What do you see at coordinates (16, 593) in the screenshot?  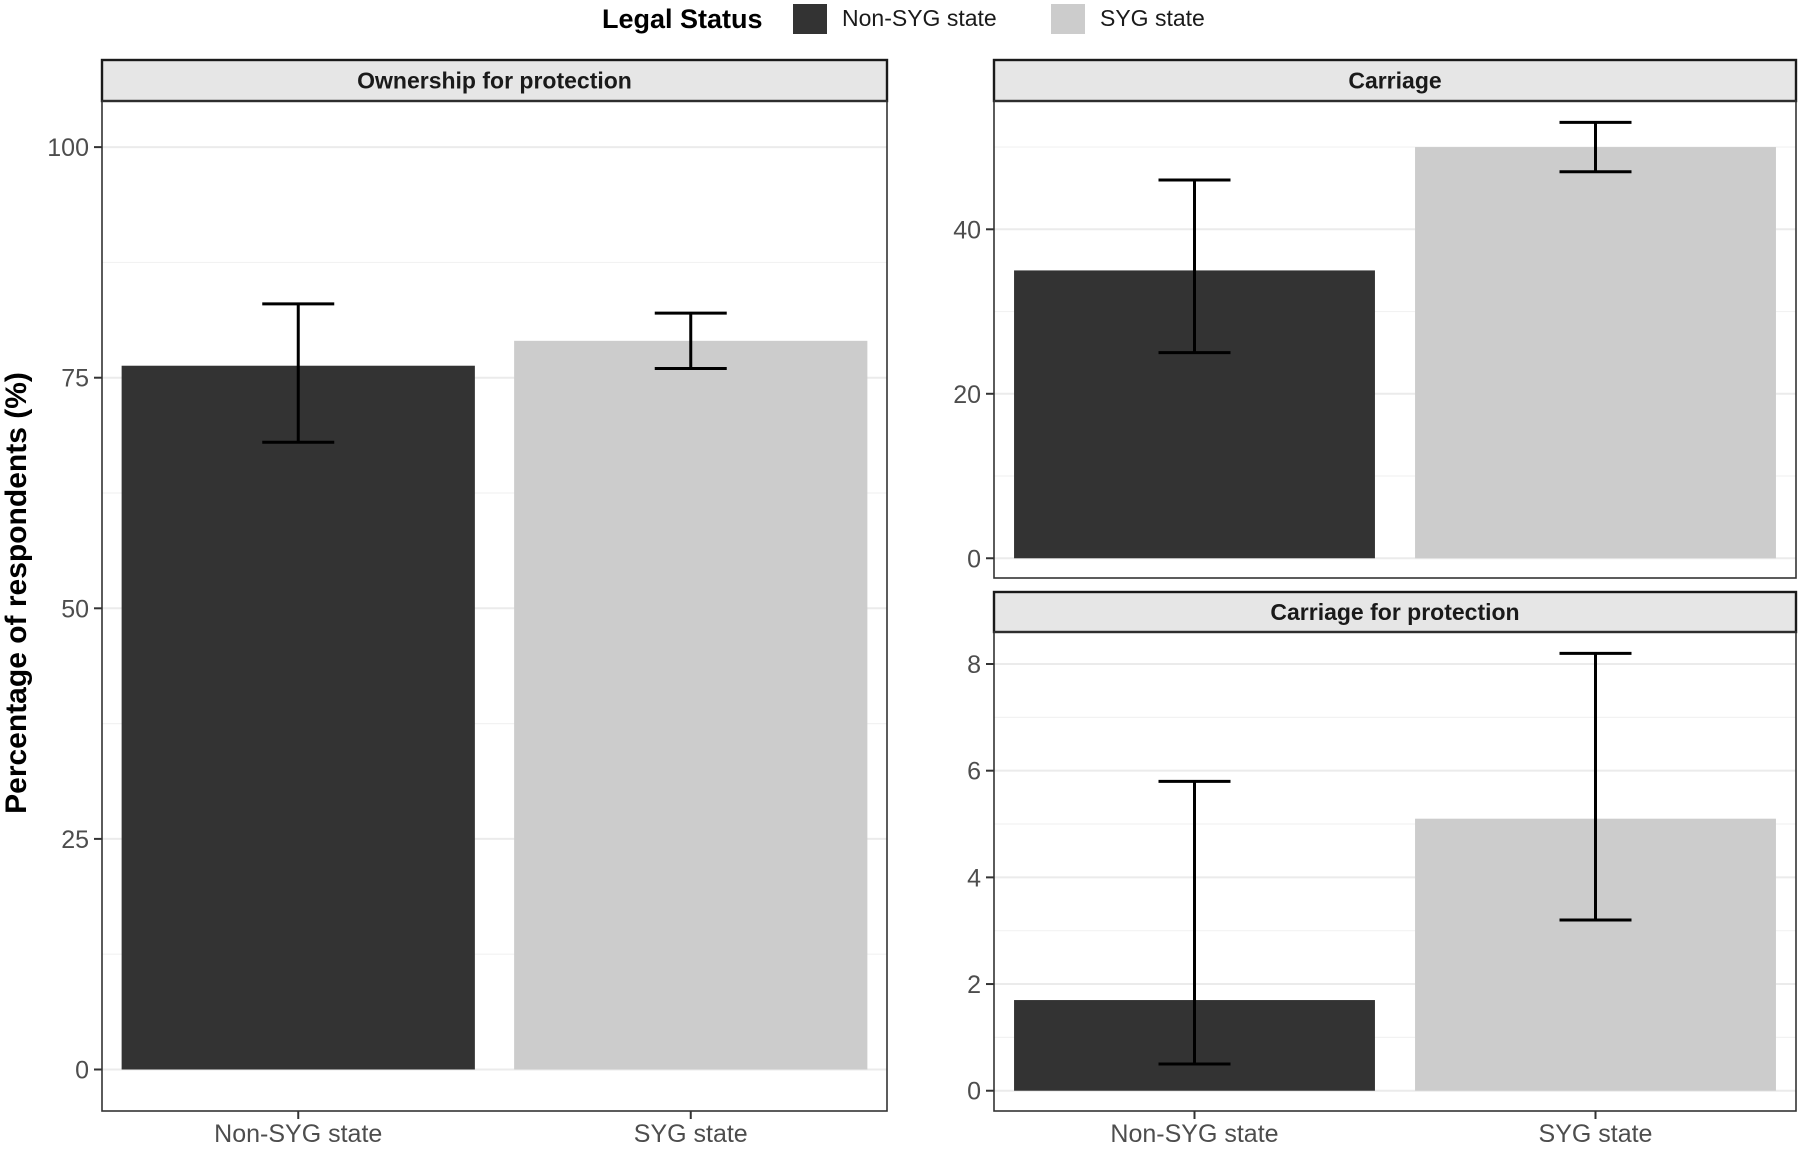 I see `y-axis-label: Percentage of respondents (%)` at bounding box center [16, 593].